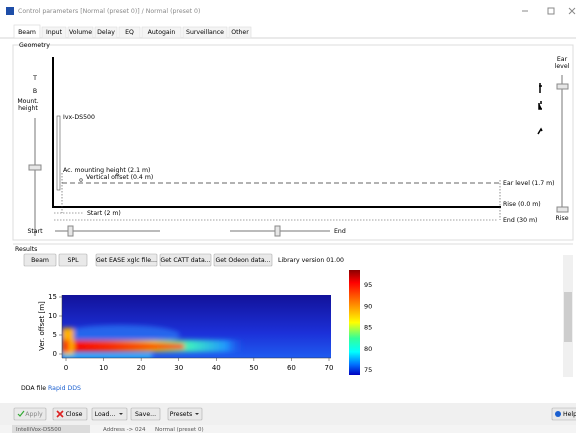 Image resolution: width=576 pixels, height=433 pixels. What do you see at coordinates (28, 105) in the screenshot?
I see `label: Mount. height` at bounding box center [28, 105].